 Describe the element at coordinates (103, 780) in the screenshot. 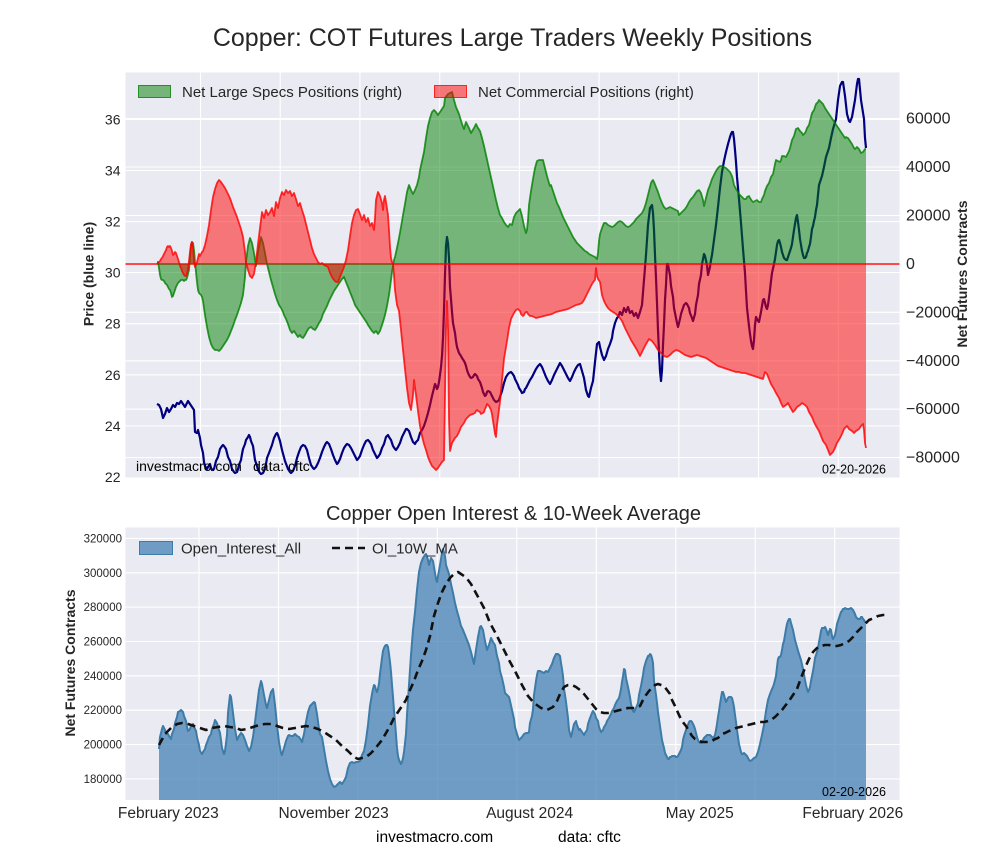

I see `svg-text: 180000` at that location.